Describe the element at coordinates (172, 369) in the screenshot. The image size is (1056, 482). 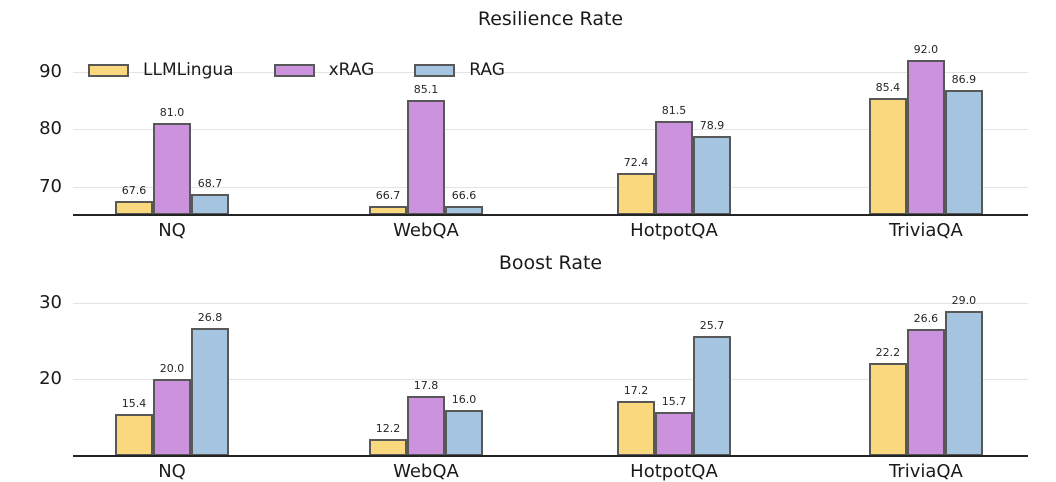
I see `bar-value-label: 20.0` at that location.